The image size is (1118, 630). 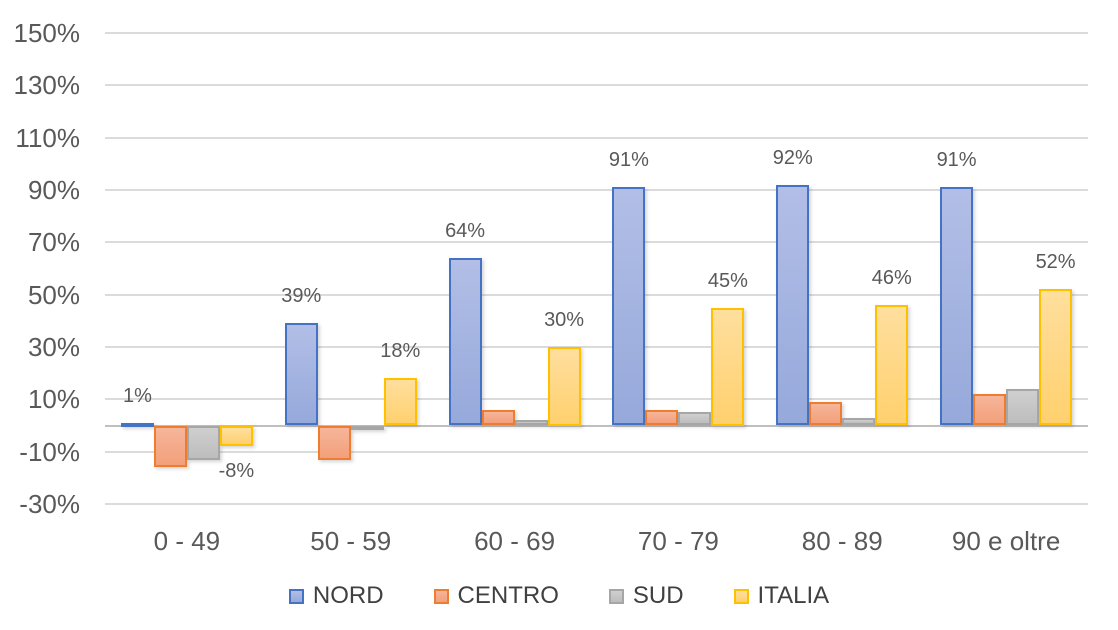 I want to click on data-label-italia-50-59: 18%, so click(x=400, y=351).